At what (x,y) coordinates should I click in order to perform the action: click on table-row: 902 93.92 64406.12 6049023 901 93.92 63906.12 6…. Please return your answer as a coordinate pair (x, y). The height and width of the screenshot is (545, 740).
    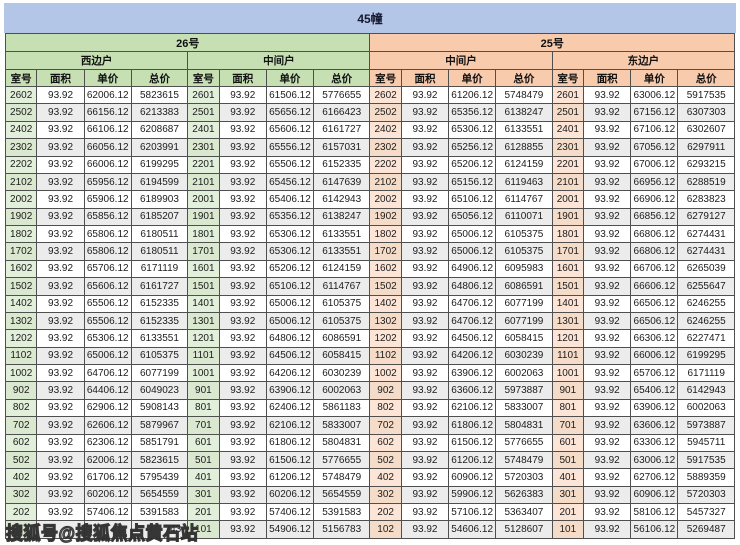
    Looking at the image, I should click on (369, 390).